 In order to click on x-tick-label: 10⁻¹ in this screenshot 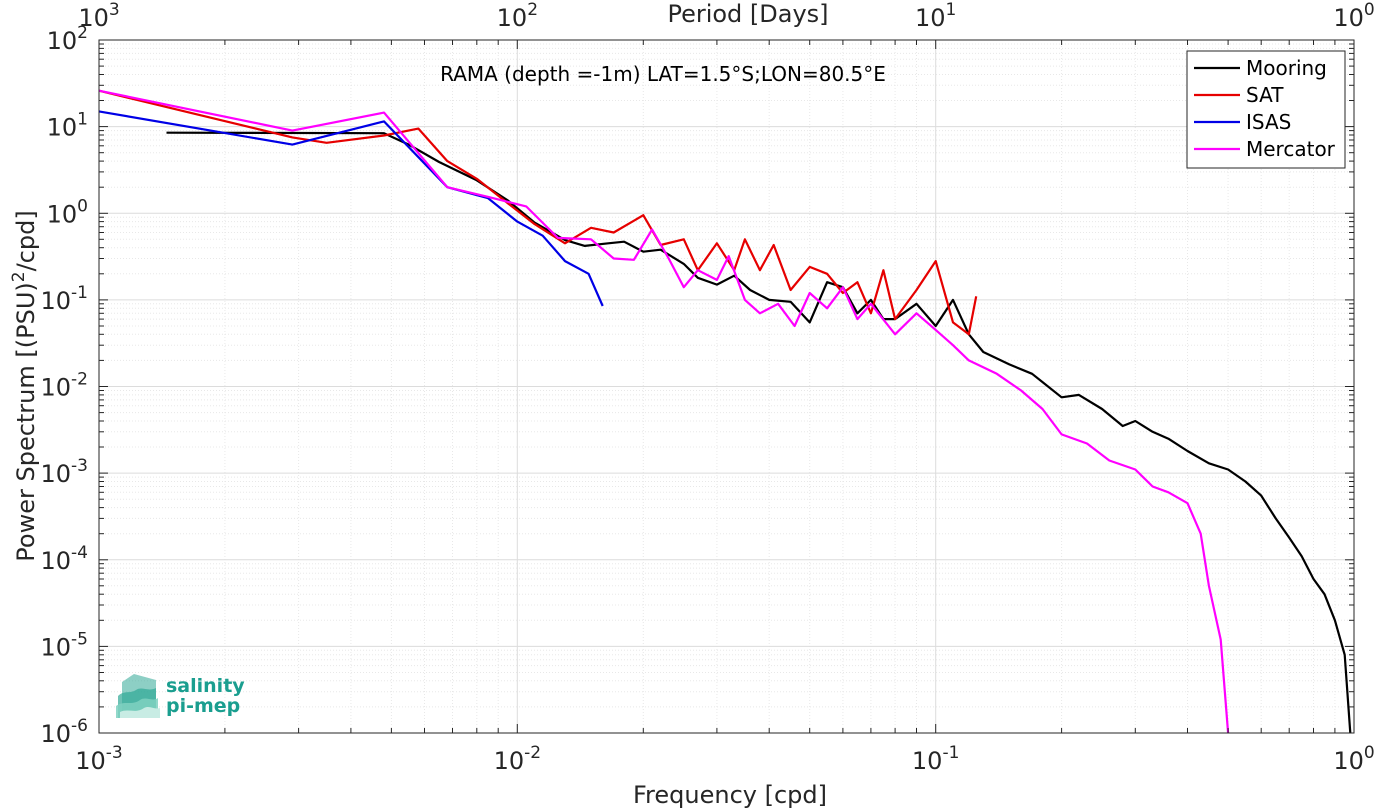, I will do `click(936, 759)`.